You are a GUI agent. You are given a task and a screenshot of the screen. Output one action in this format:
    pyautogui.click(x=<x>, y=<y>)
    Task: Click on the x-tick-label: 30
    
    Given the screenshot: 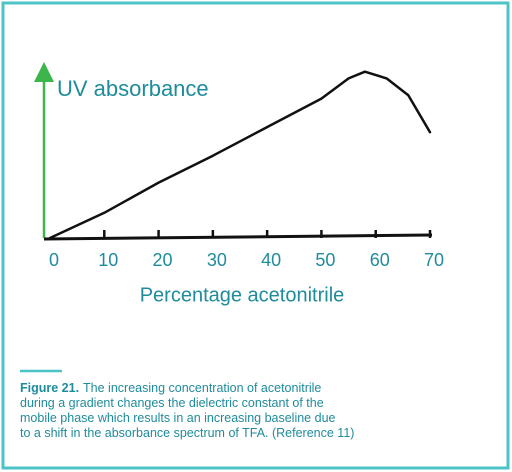 What is the action you would take?
    pyautogui.click(x=217, y=260)
    